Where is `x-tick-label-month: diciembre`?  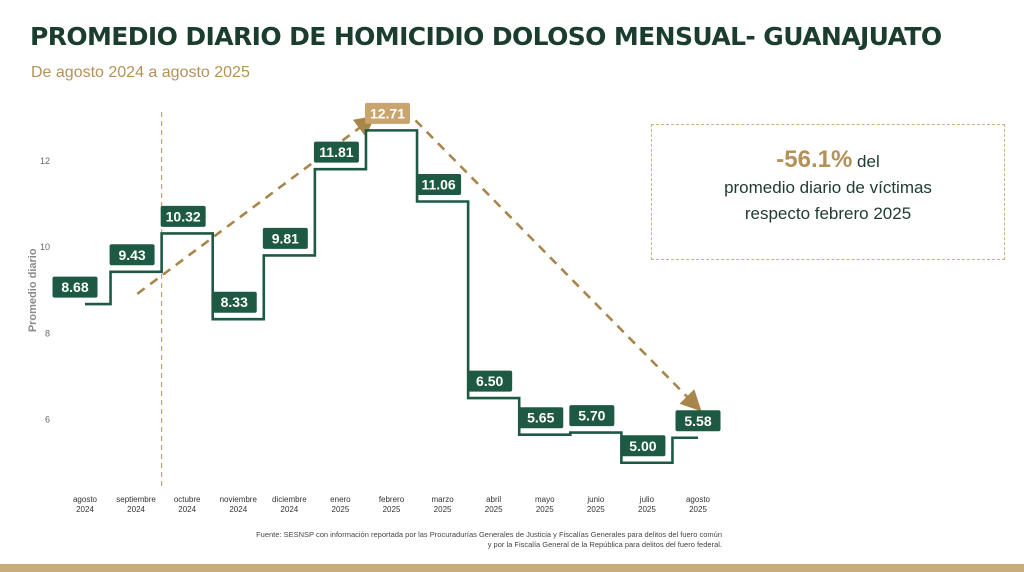 x-tick-label-month: diciembre is located at coordinates (289, 499).